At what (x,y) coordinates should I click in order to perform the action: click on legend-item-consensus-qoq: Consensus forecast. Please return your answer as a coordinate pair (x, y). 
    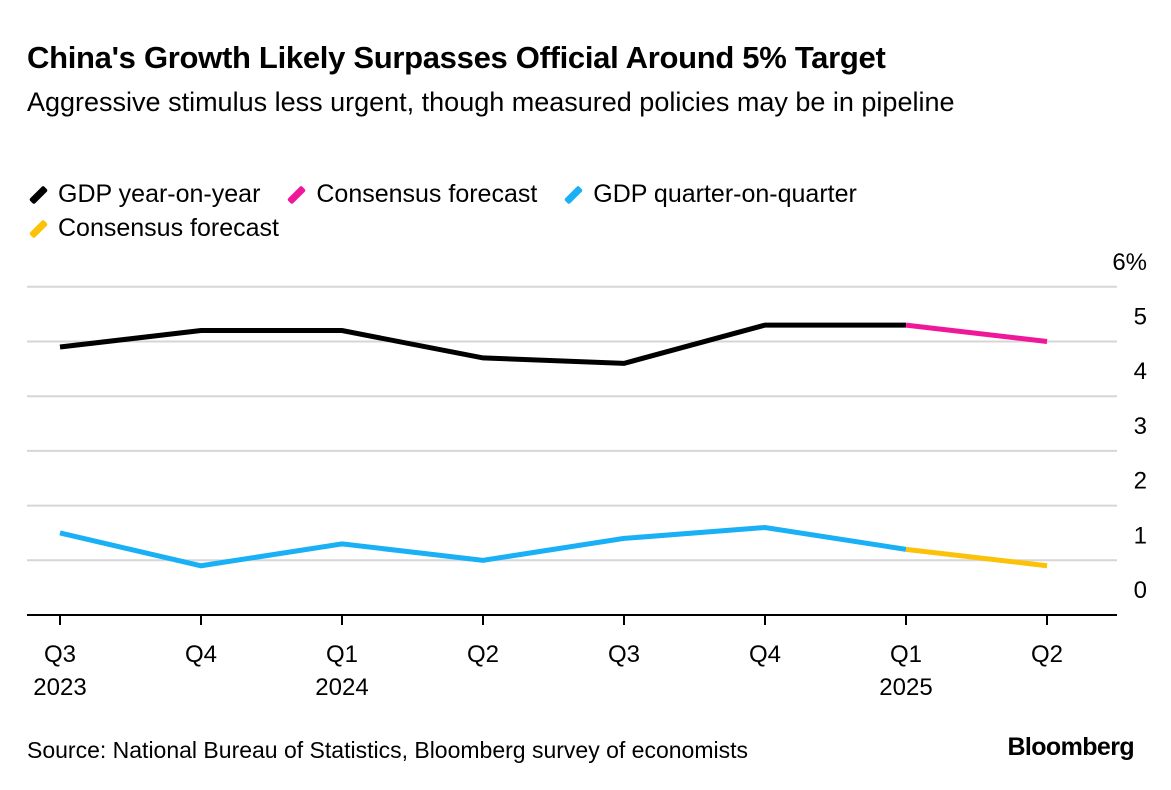
    Looking at the image, I should click on (153, 228).